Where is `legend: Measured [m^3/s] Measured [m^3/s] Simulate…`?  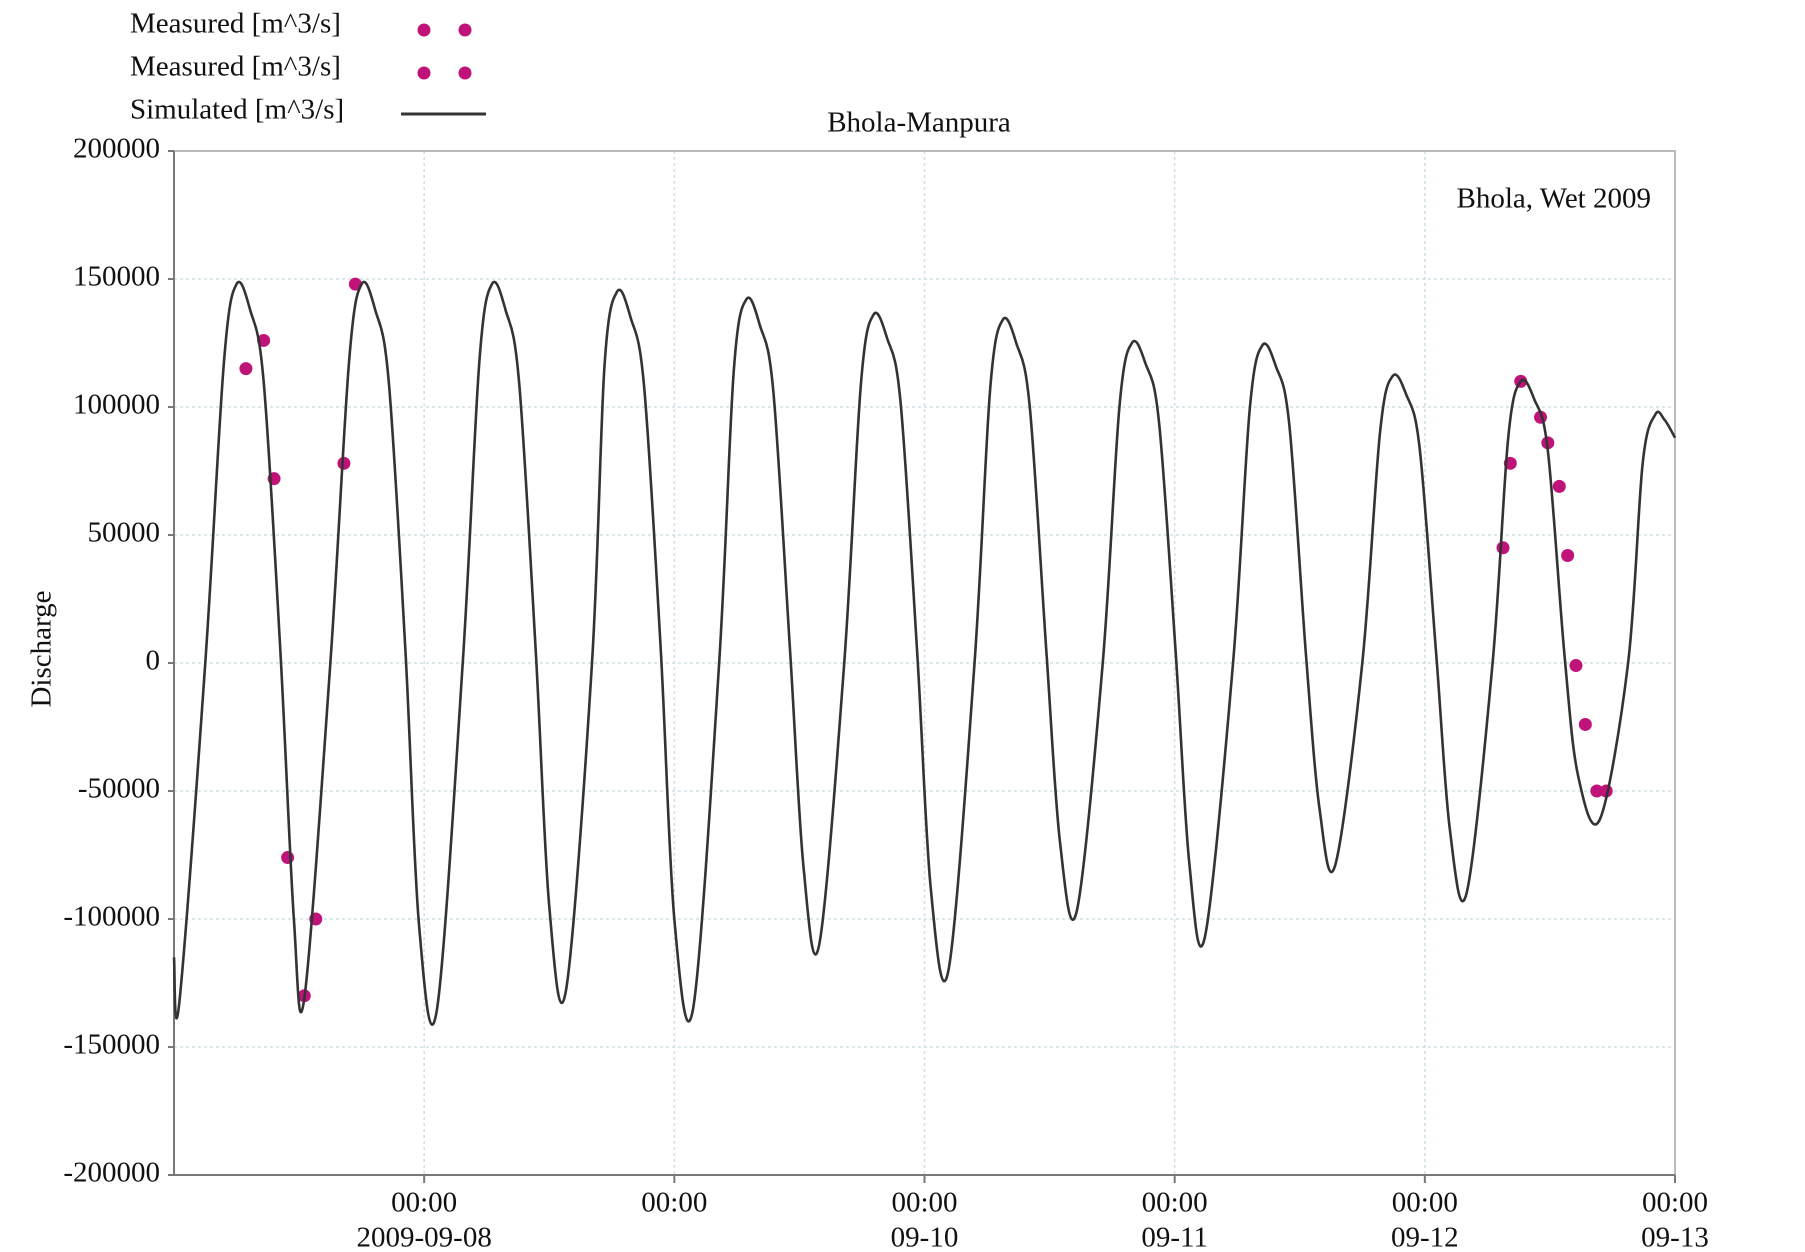 legend: Measured [m^3/s] Measured [m^3/s] Simulate… is located at coordinates (308, 67).